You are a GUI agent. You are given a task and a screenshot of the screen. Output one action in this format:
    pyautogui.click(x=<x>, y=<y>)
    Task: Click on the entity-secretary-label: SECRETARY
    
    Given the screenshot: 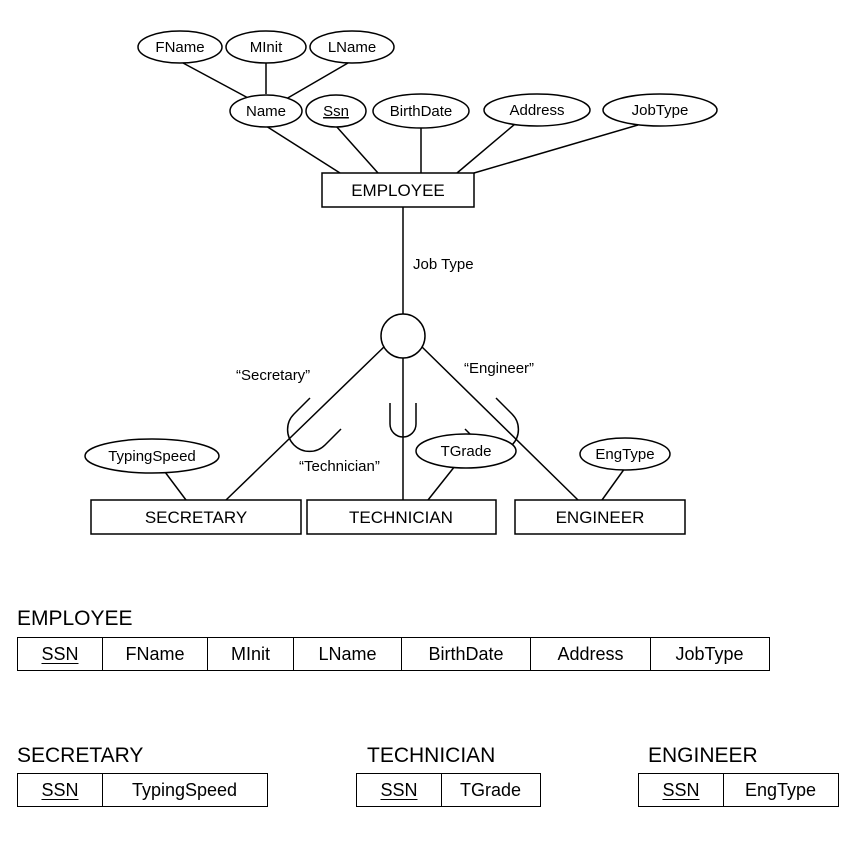 What is the action you would take?
    pyautogui.click(x=196, y=517)
    